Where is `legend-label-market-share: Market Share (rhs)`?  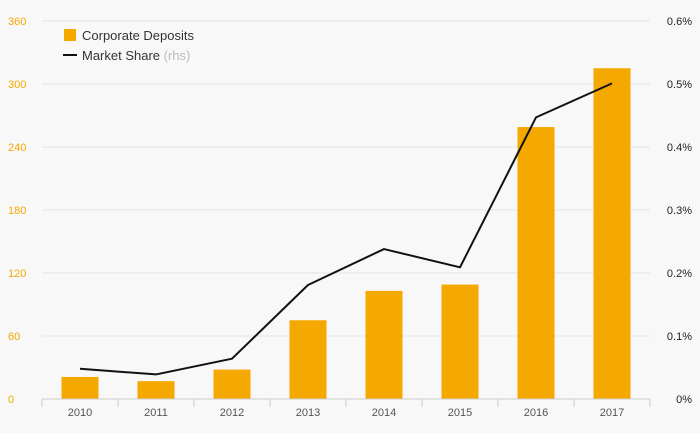
legend-label-market-share: Market Share (rhs) is located at coordinates (136, 55).